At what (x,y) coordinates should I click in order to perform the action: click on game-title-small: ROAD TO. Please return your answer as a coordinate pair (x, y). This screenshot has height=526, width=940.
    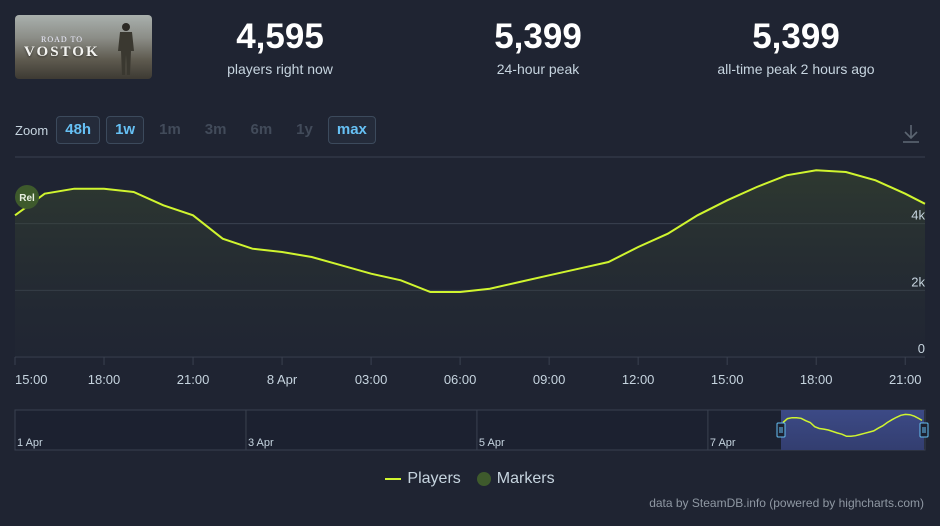
    Looking at the image, I should click on (62, 39).